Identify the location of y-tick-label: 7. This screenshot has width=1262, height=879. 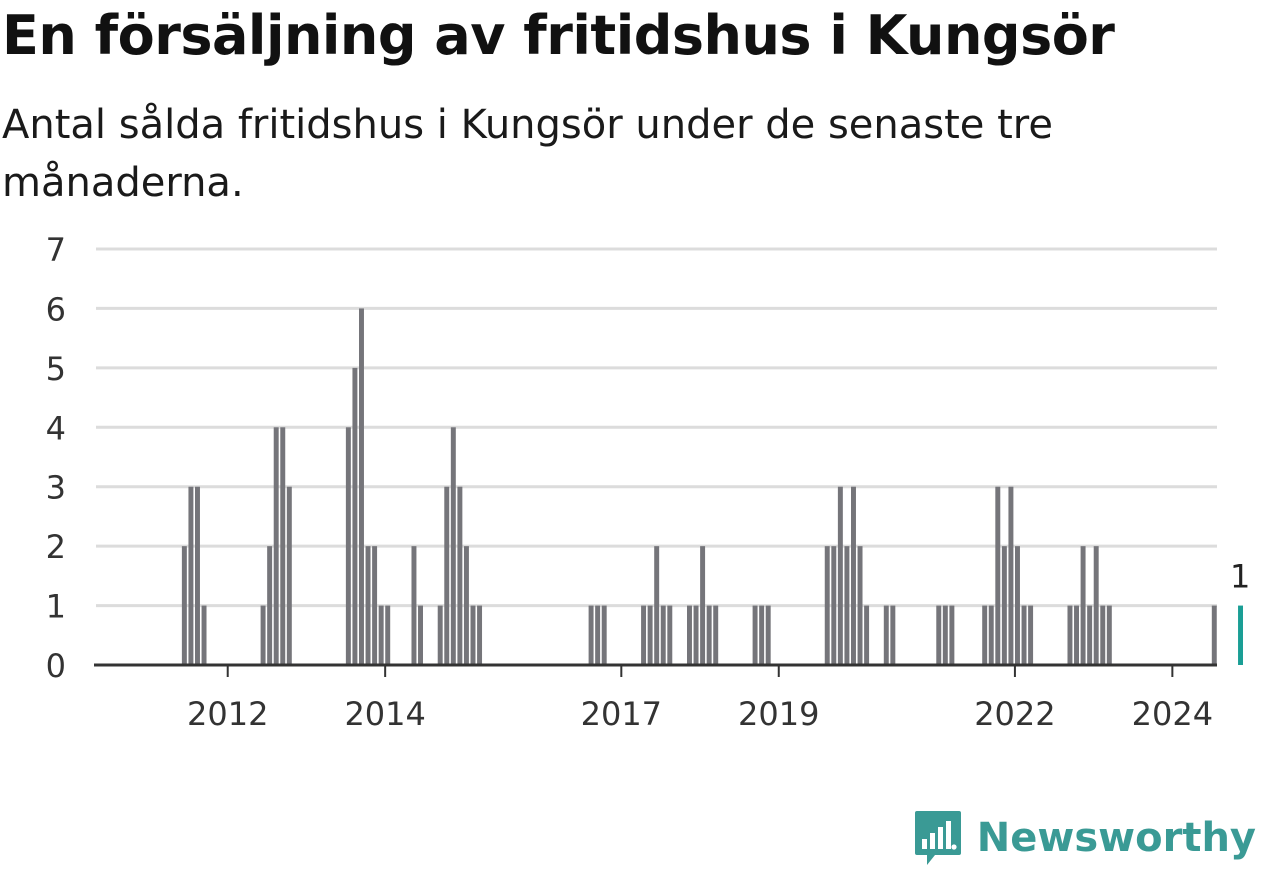
(56, 250).